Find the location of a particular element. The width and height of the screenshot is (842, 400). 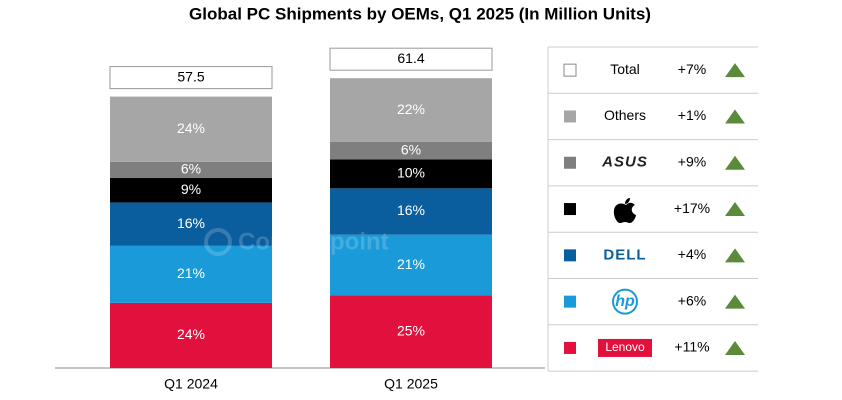

lenovo-logo-box is located at coordinates (625, 347).